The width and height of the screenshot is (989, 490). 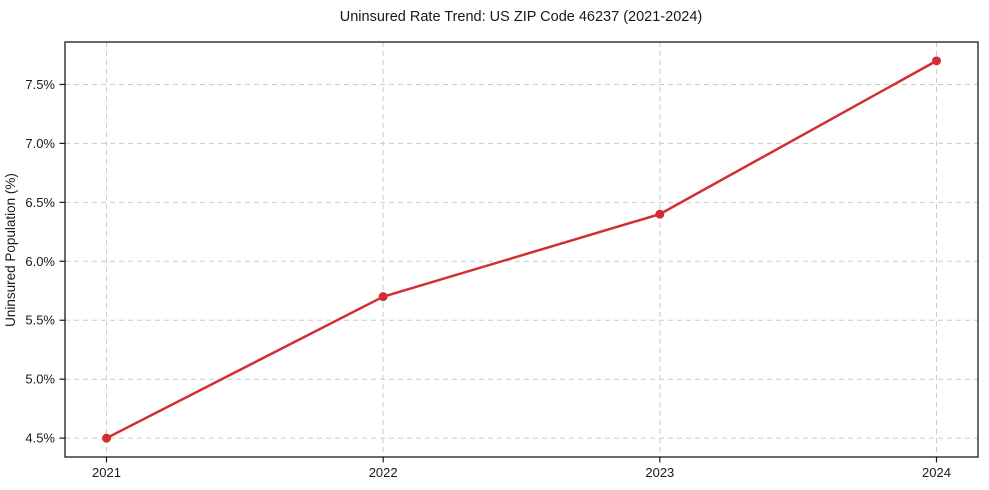 I want to click on y-tick-label: 5.0%, so click(x=40, y=379).